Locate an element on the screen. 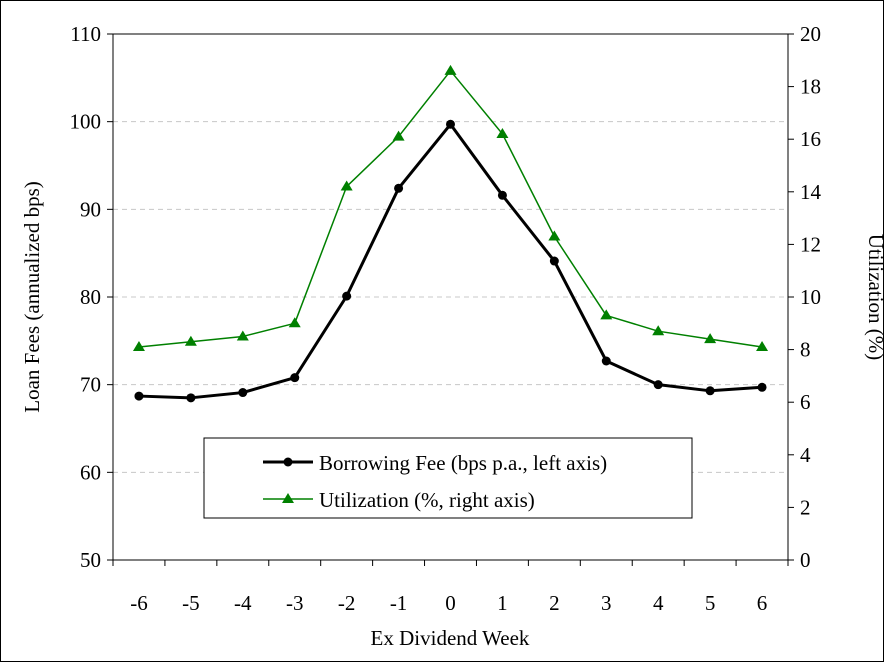  x-tick-label: -1 is located at coordinates (399, 603).